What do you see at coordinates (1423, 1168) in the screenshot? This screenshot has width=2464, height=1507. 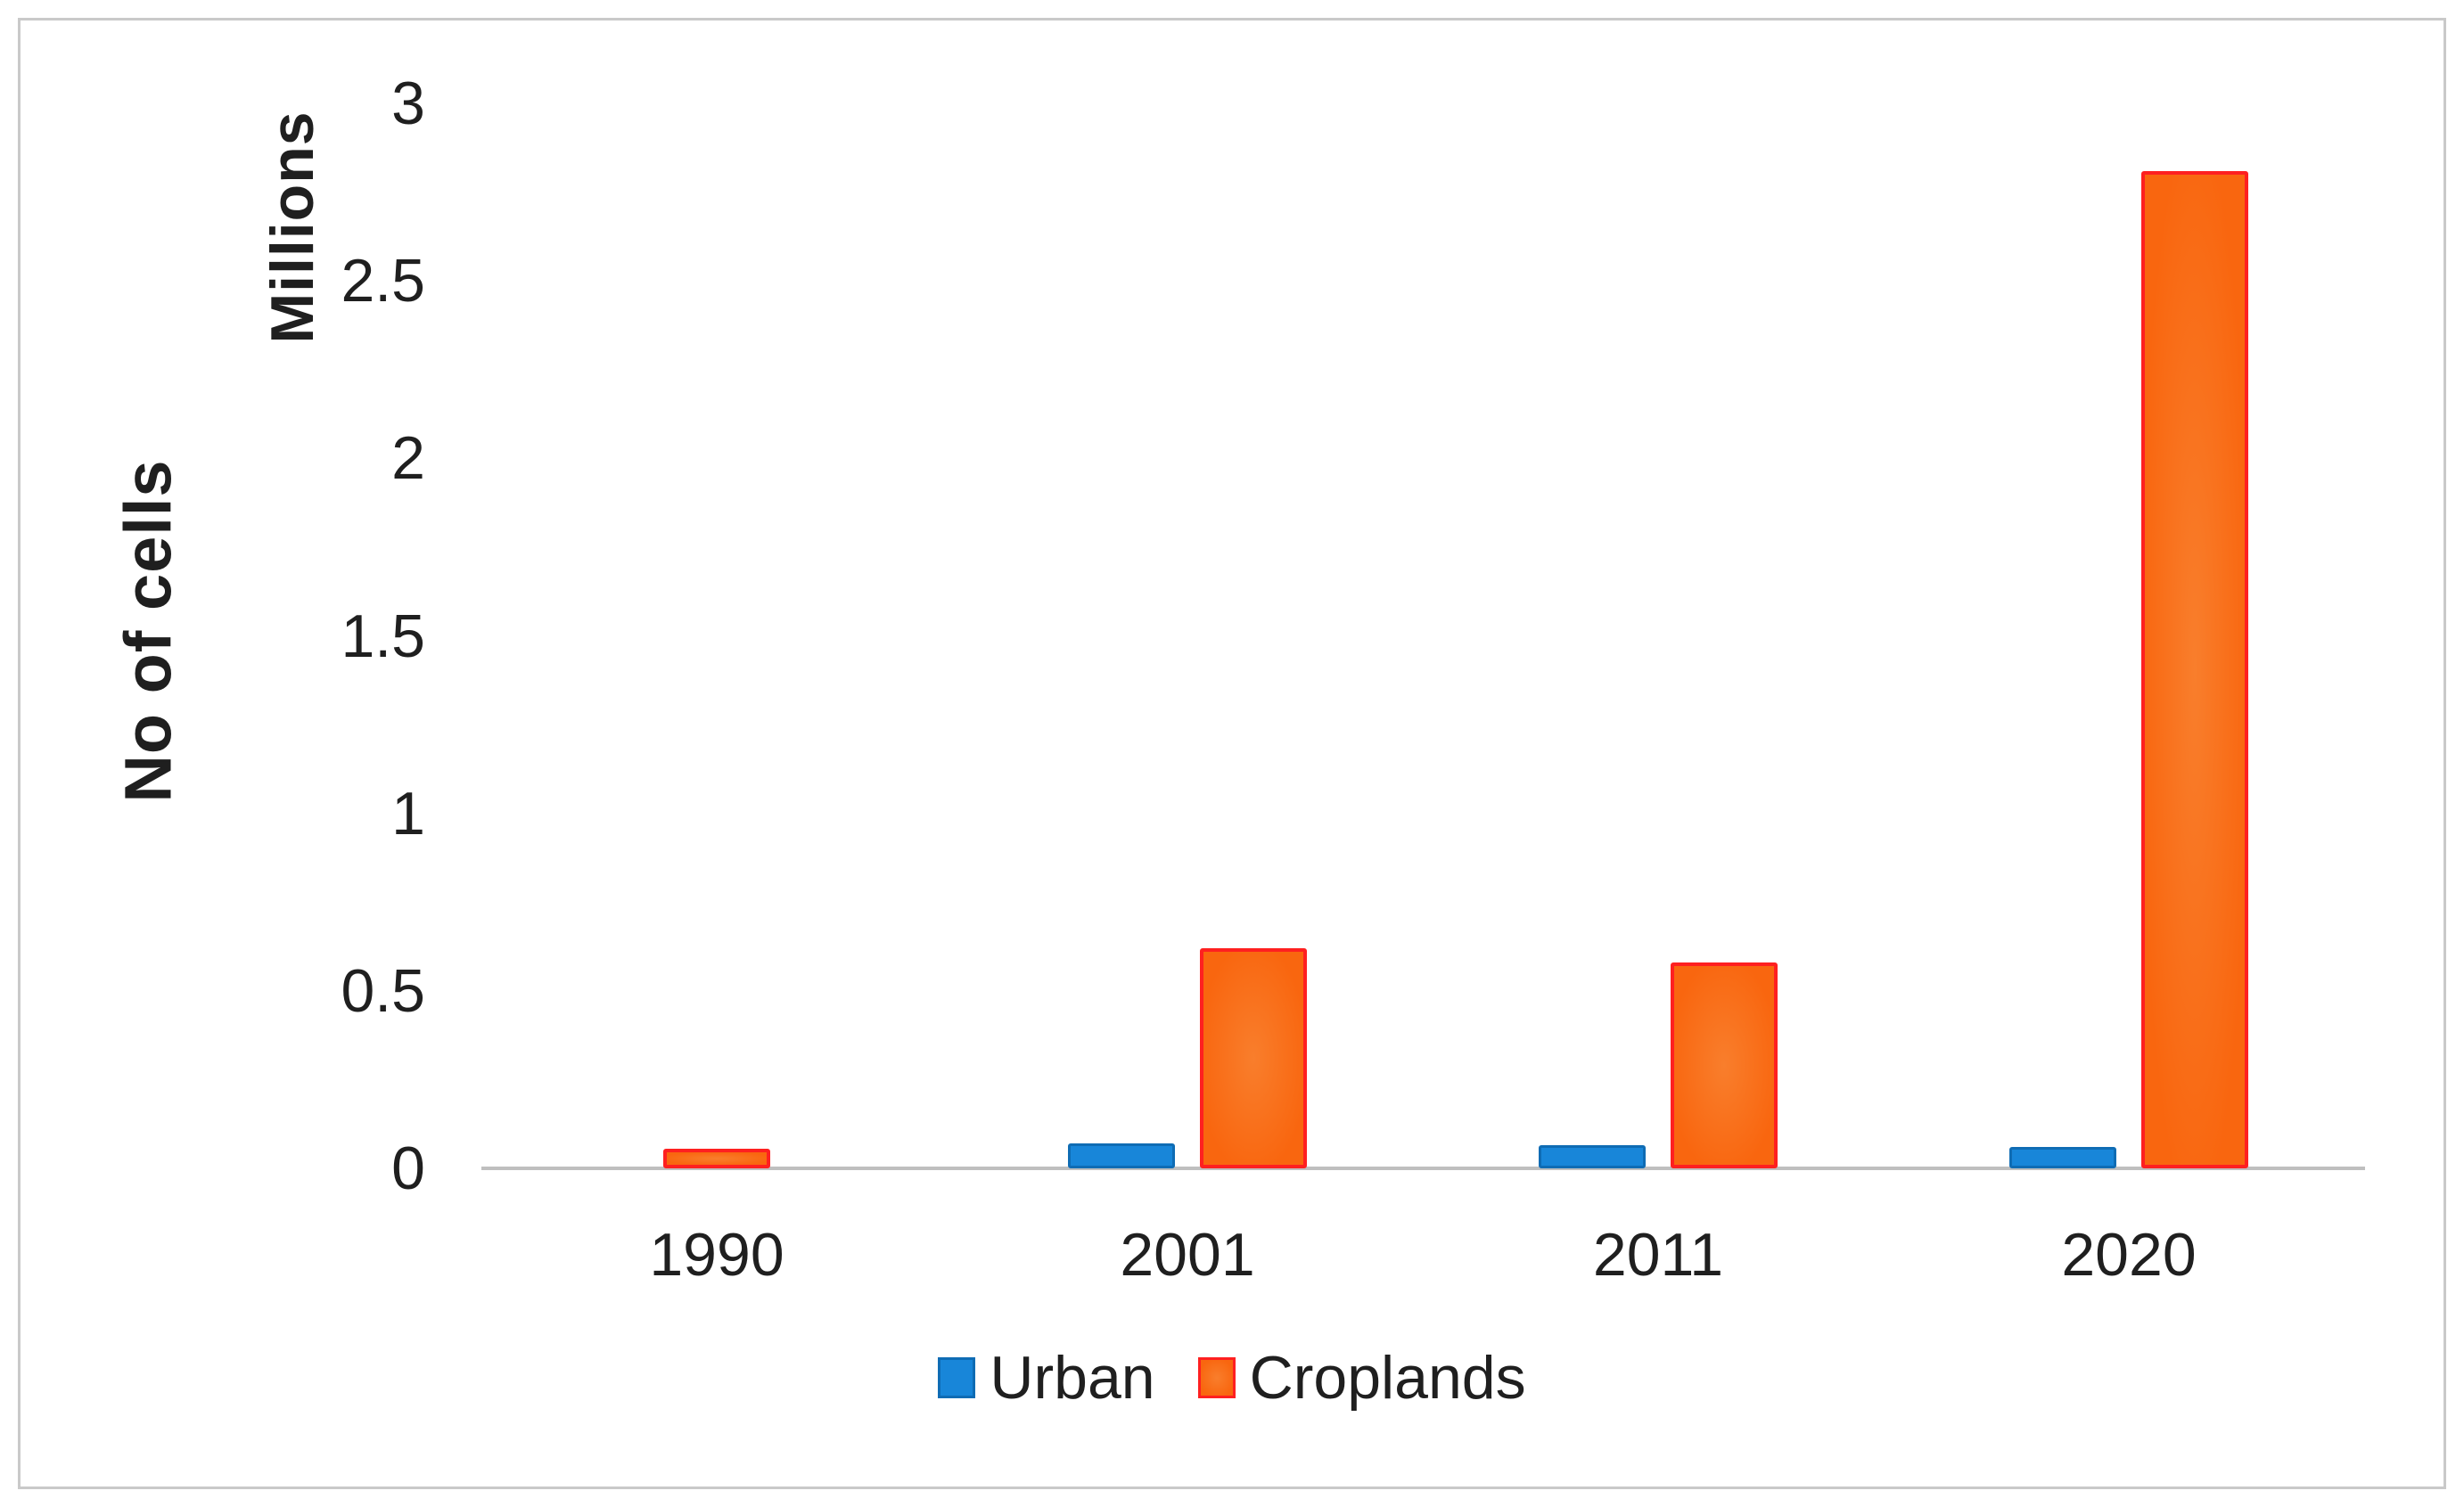 I see `x-axis-line` at bounding box center [1423, 1168].